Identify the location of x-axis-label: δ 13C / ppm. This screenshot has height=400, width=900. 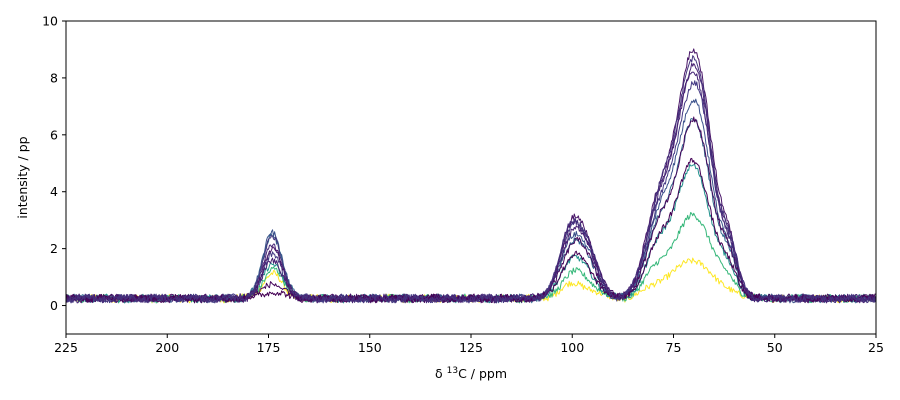
(471, 373).